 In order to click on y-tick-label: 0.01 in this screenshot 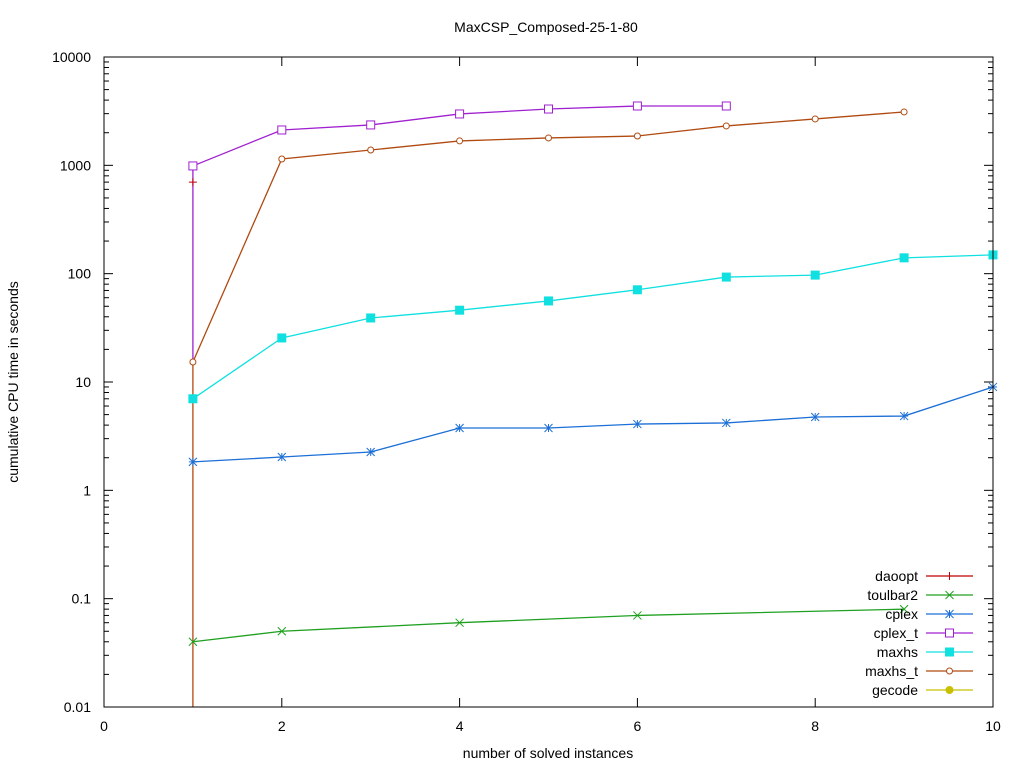, I will do `click(77, 707)`.